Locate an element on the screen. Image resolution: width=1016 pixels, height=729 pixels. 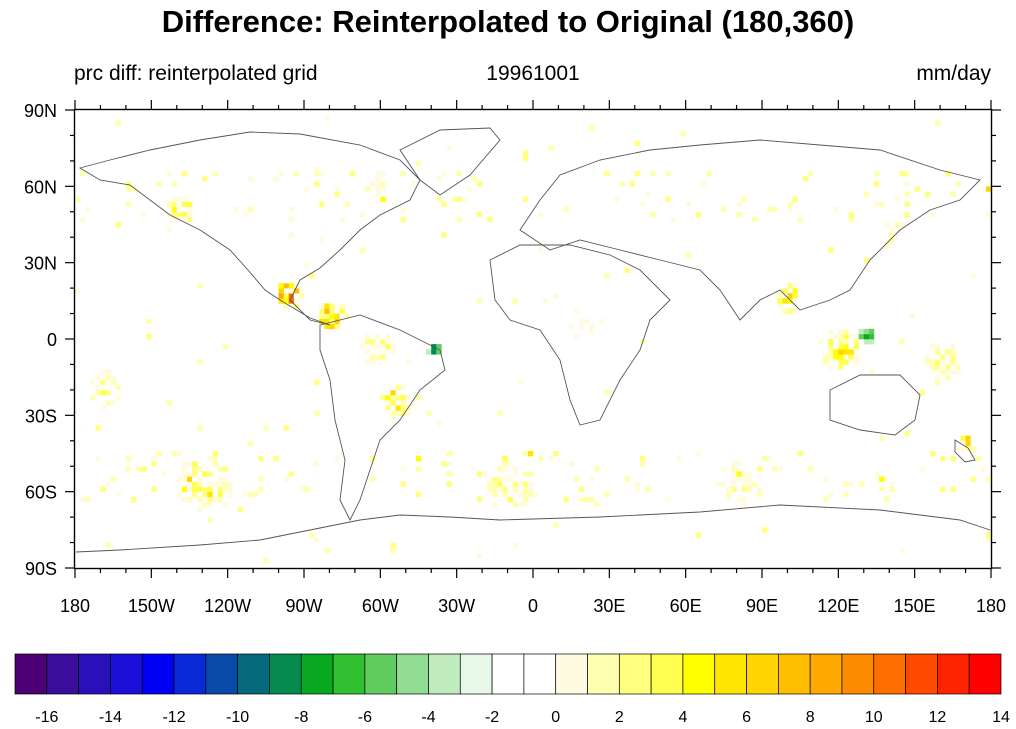
lat-label: 90N is located at coordinates (40, 111).